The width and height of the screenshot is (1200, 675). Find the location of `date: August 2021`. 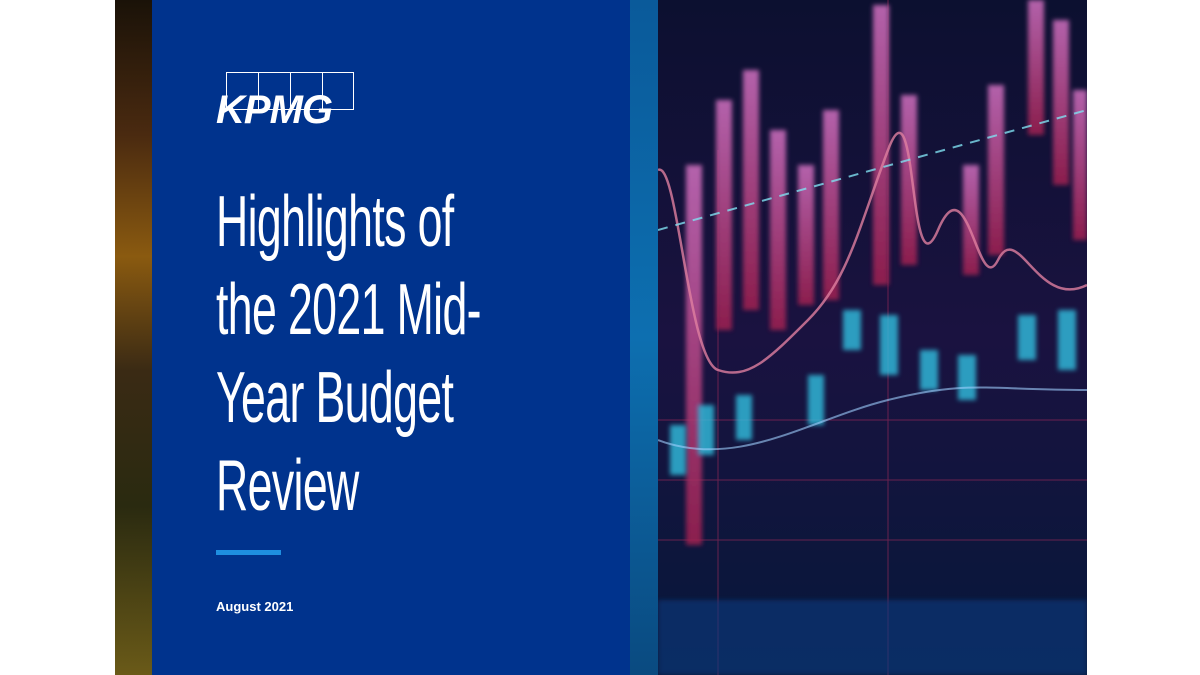

date: August 2021 is located at coordinates (255, 606).